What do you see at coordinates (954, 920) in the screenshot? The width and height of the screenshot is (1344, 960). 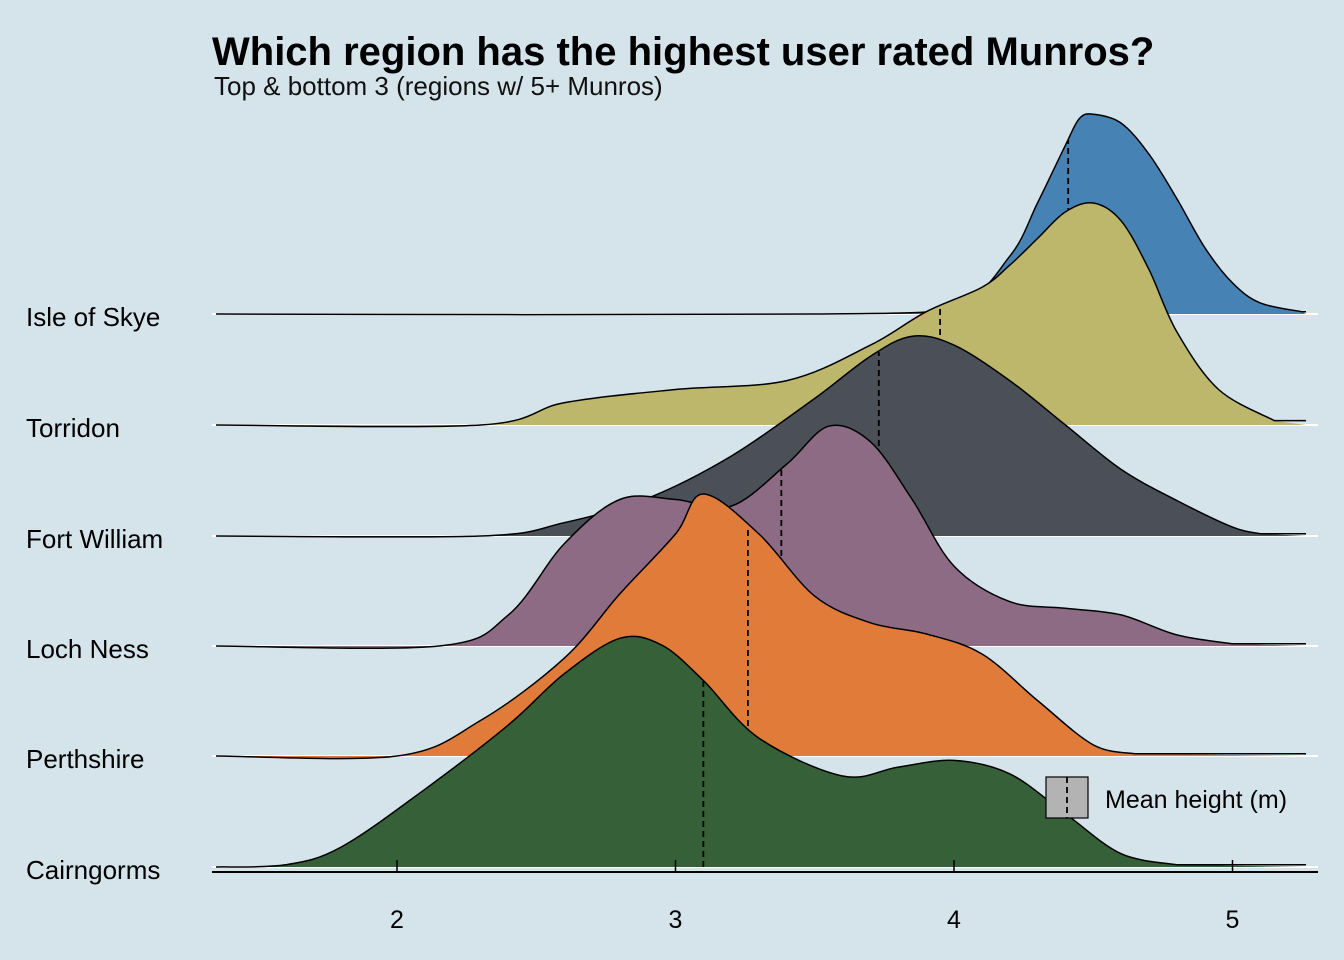 I see `x-tick-label: 4` at bounding box center [954, 920].